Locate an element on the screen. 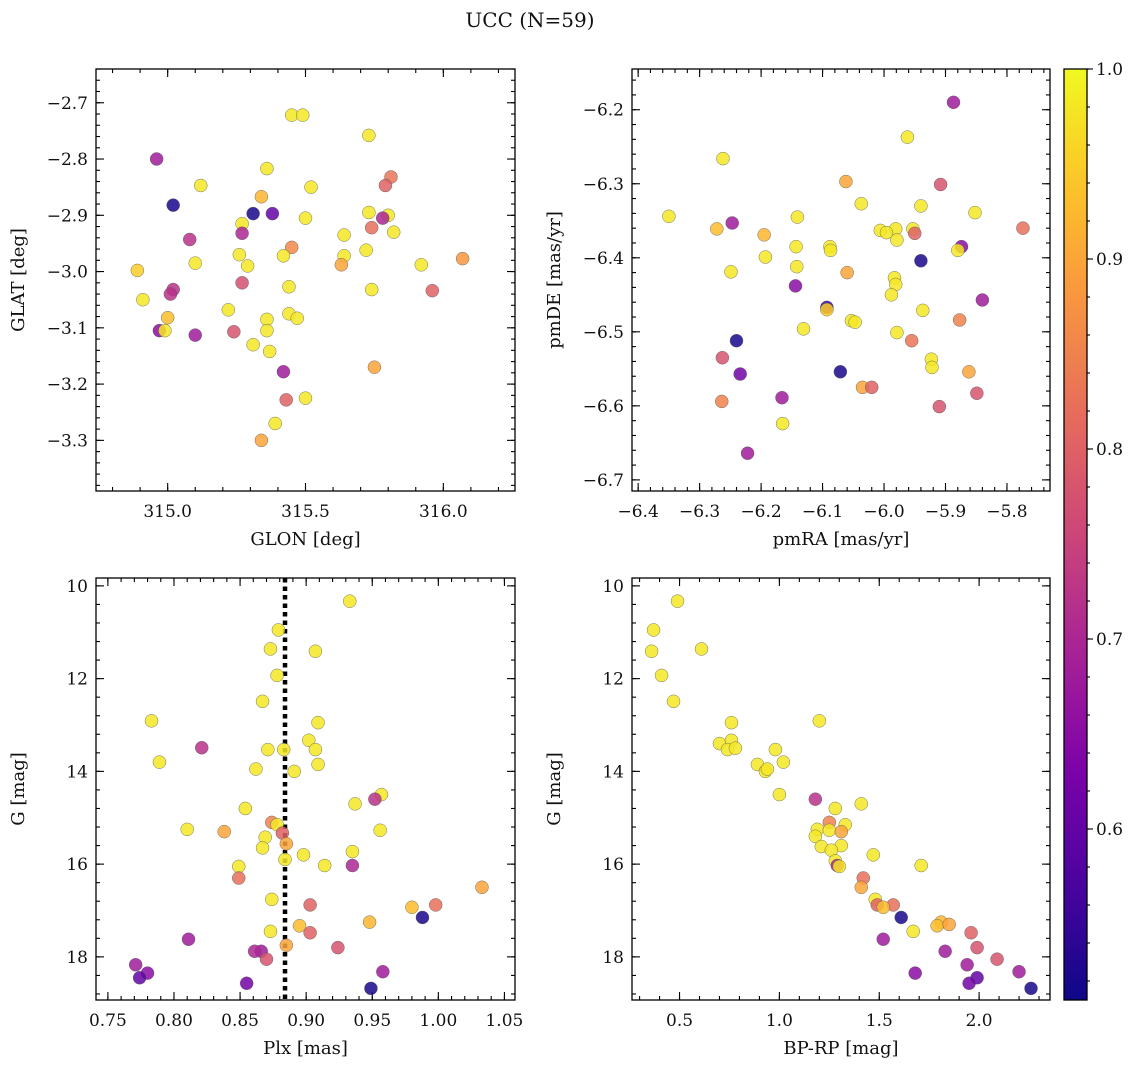  figure-title: UCC (N=59) is located at coordinates (529, 20).